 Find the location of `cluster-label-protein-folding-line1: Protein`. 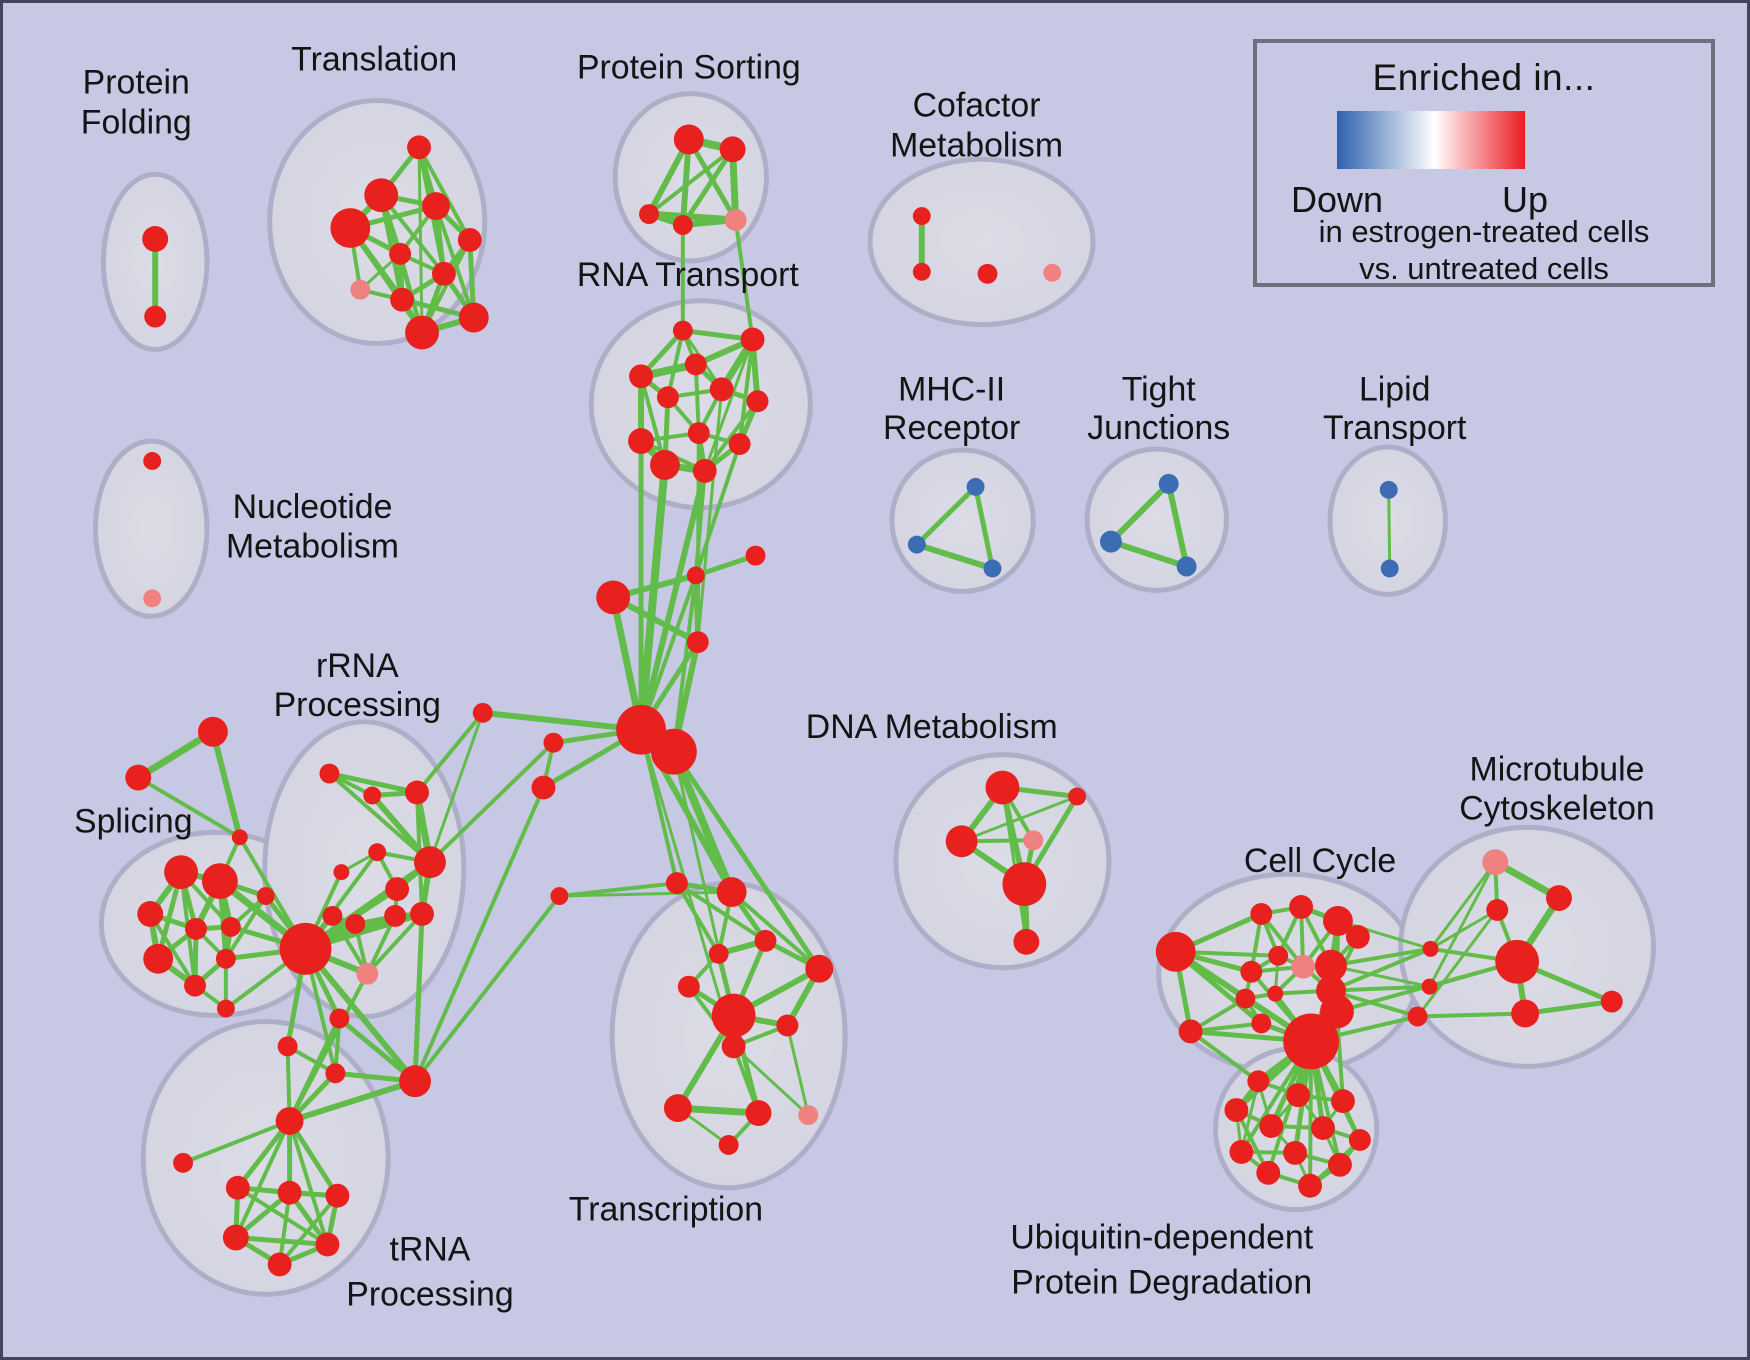

cluster-label-protein-folding-line1: Protein is located at coordinates (136, 83).